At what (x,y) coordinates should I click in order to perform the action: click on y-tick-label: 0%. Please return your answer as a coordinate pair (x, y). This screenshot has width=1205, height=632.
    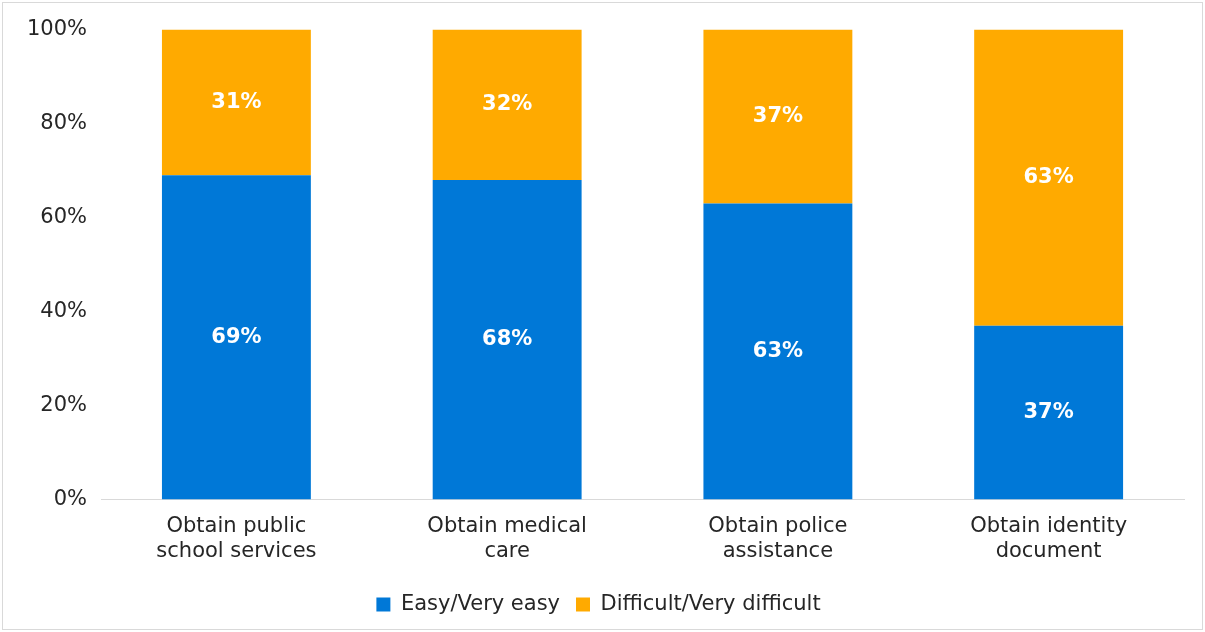
    Looking at the image, I should click on (70, 498).